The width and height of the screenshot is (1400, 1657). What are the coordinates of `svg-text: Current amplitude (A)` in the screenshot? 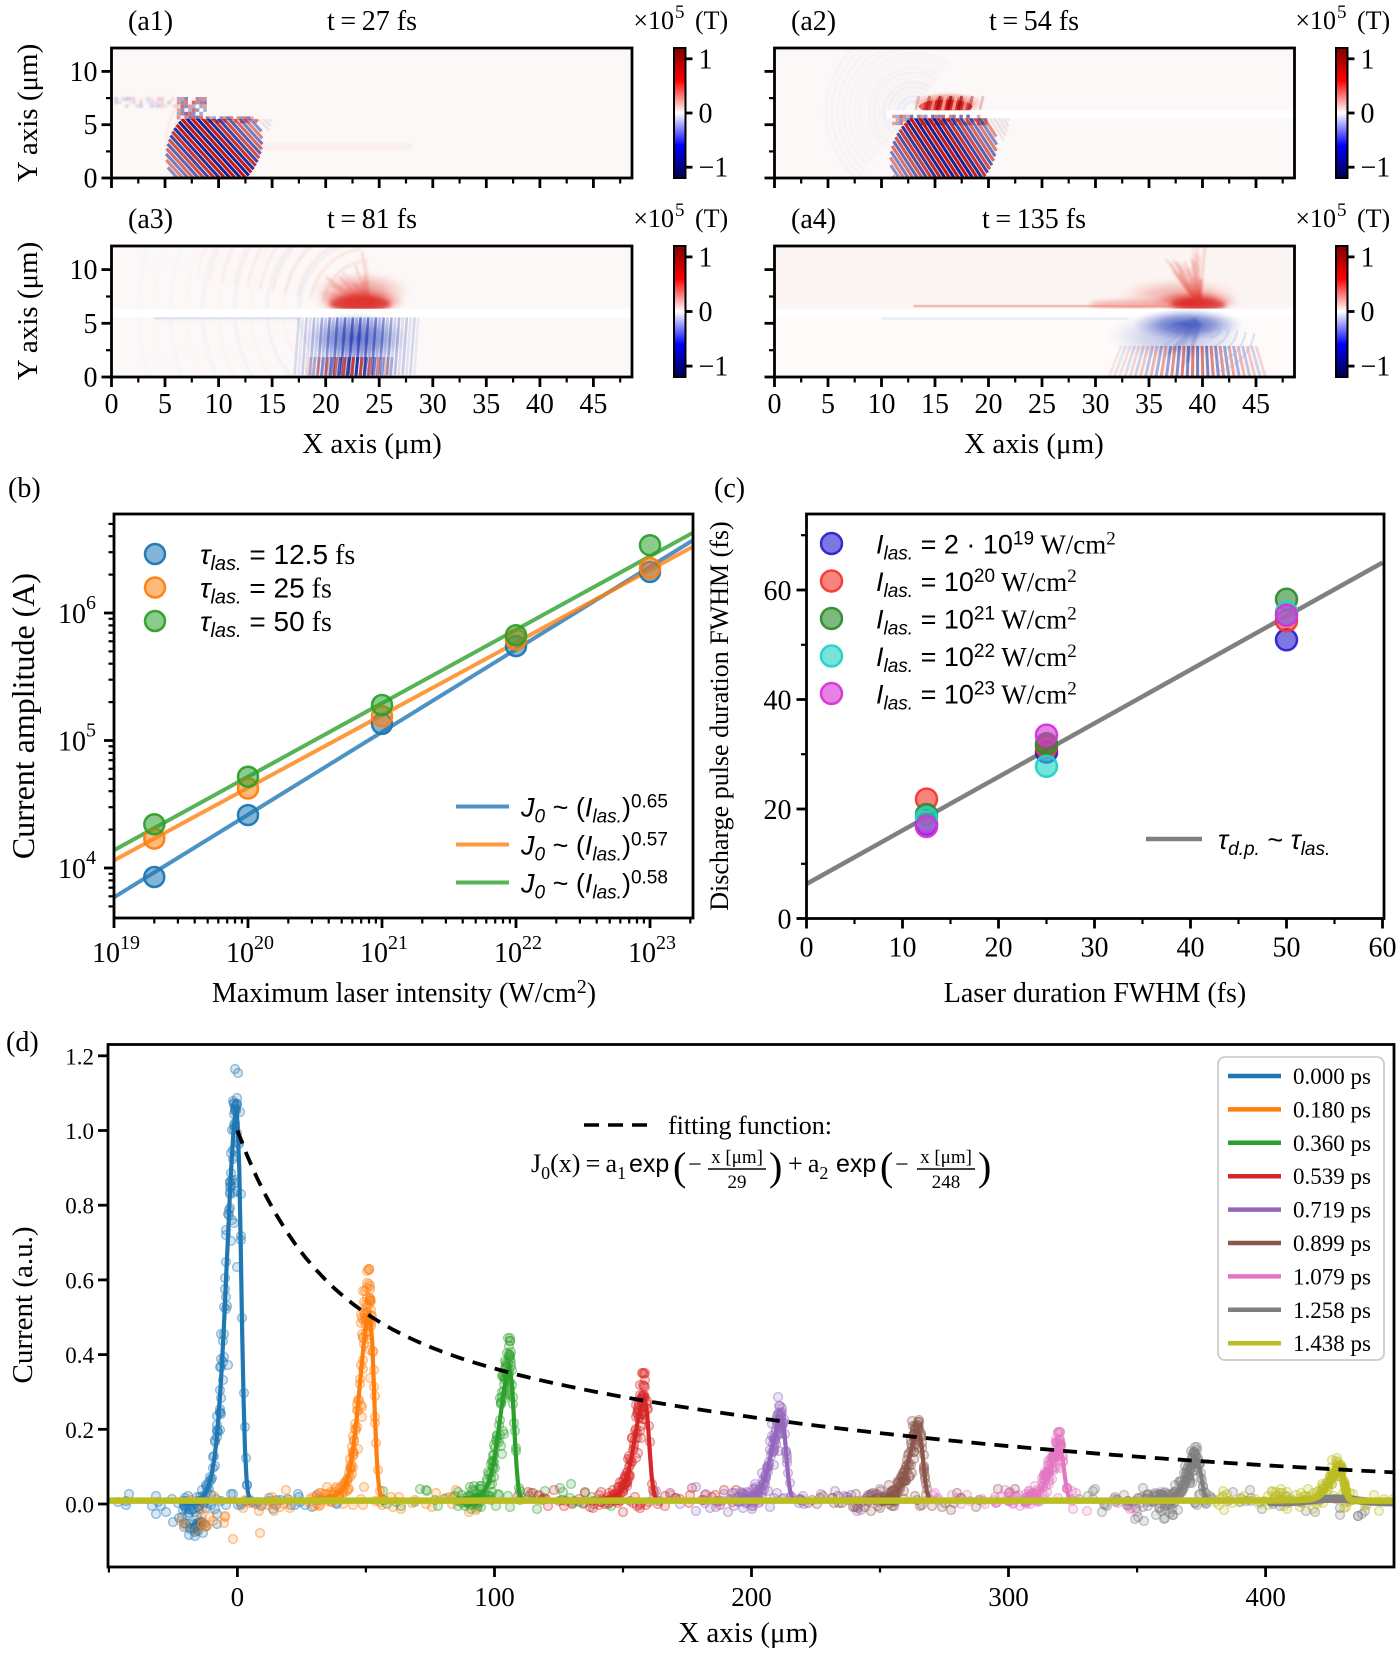 It's located at (23, 716).